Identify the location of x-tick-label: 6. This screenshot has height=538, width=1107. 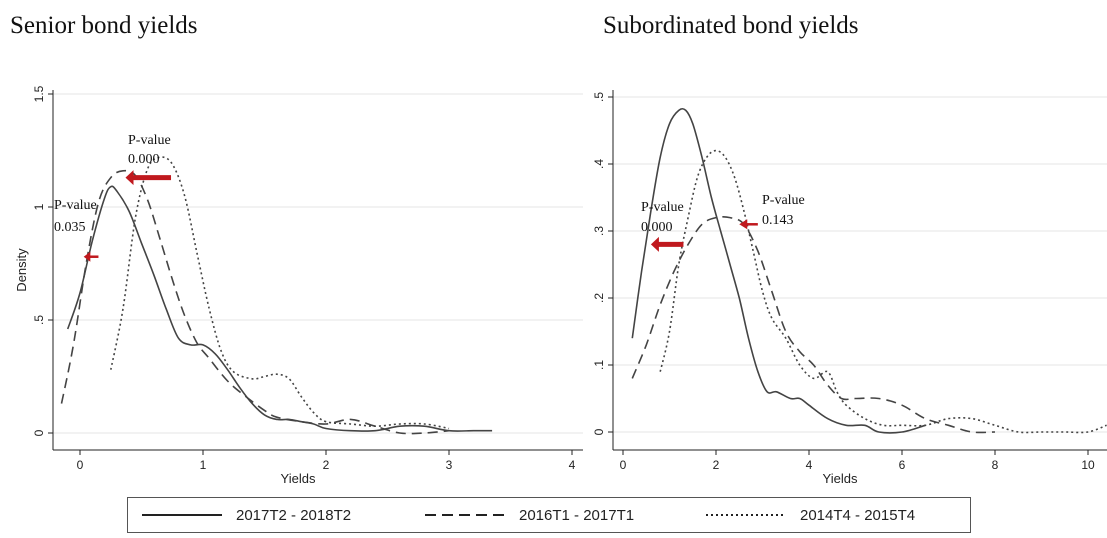
(902, 465).